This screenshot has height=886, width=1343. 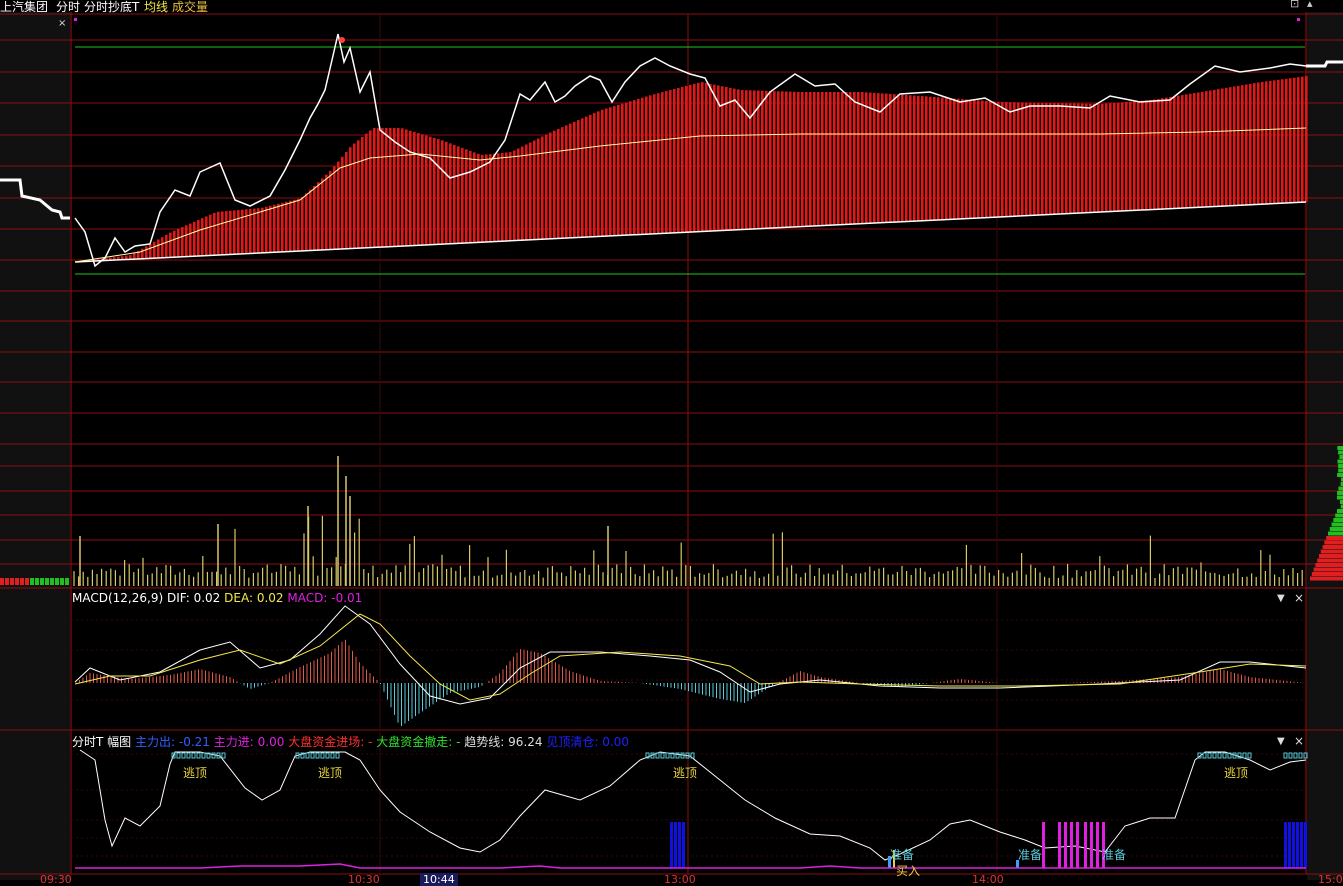 I want to click on big-out-value: -, so click(x=458, y=742).